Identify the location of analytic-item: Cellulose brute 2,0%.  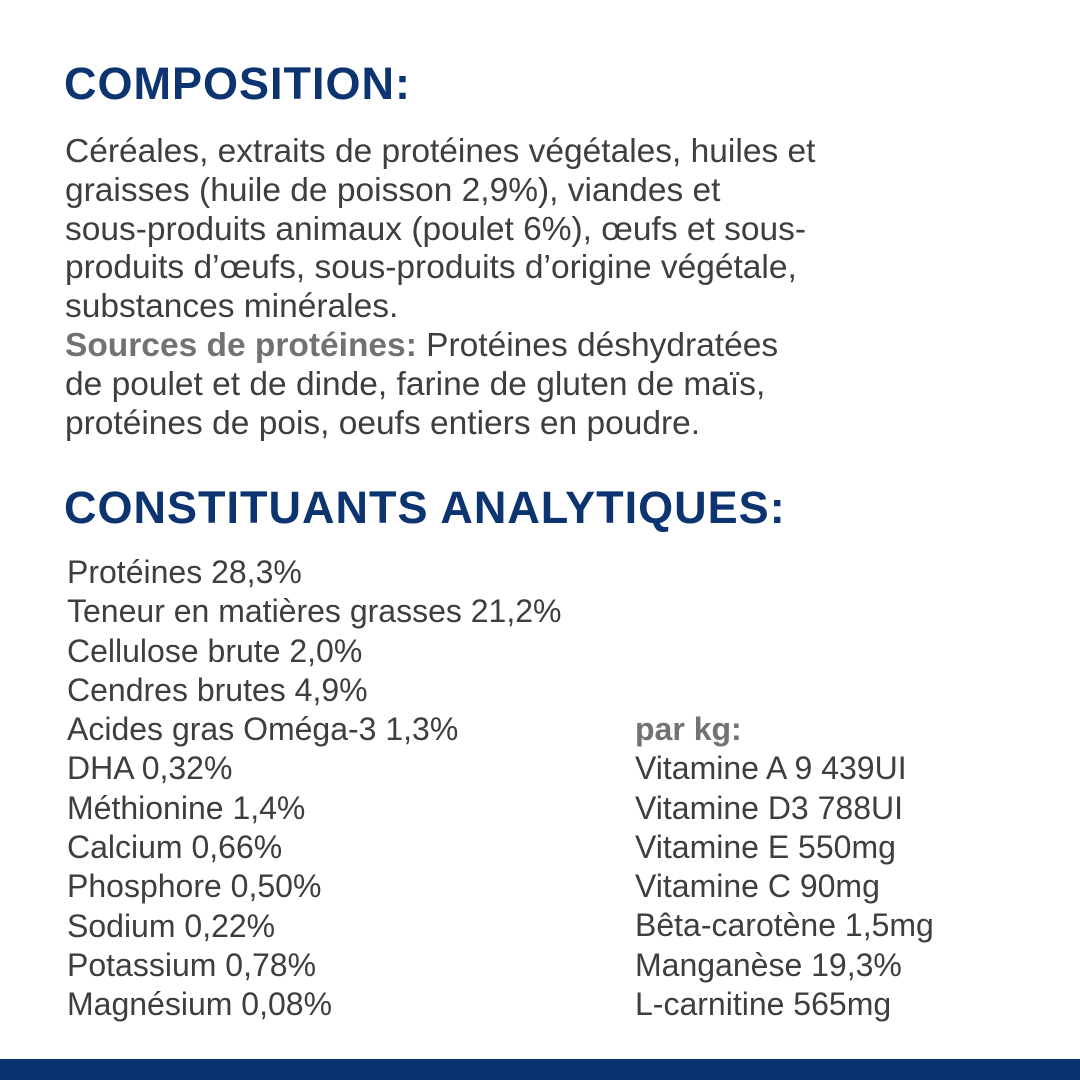
(215, 650).